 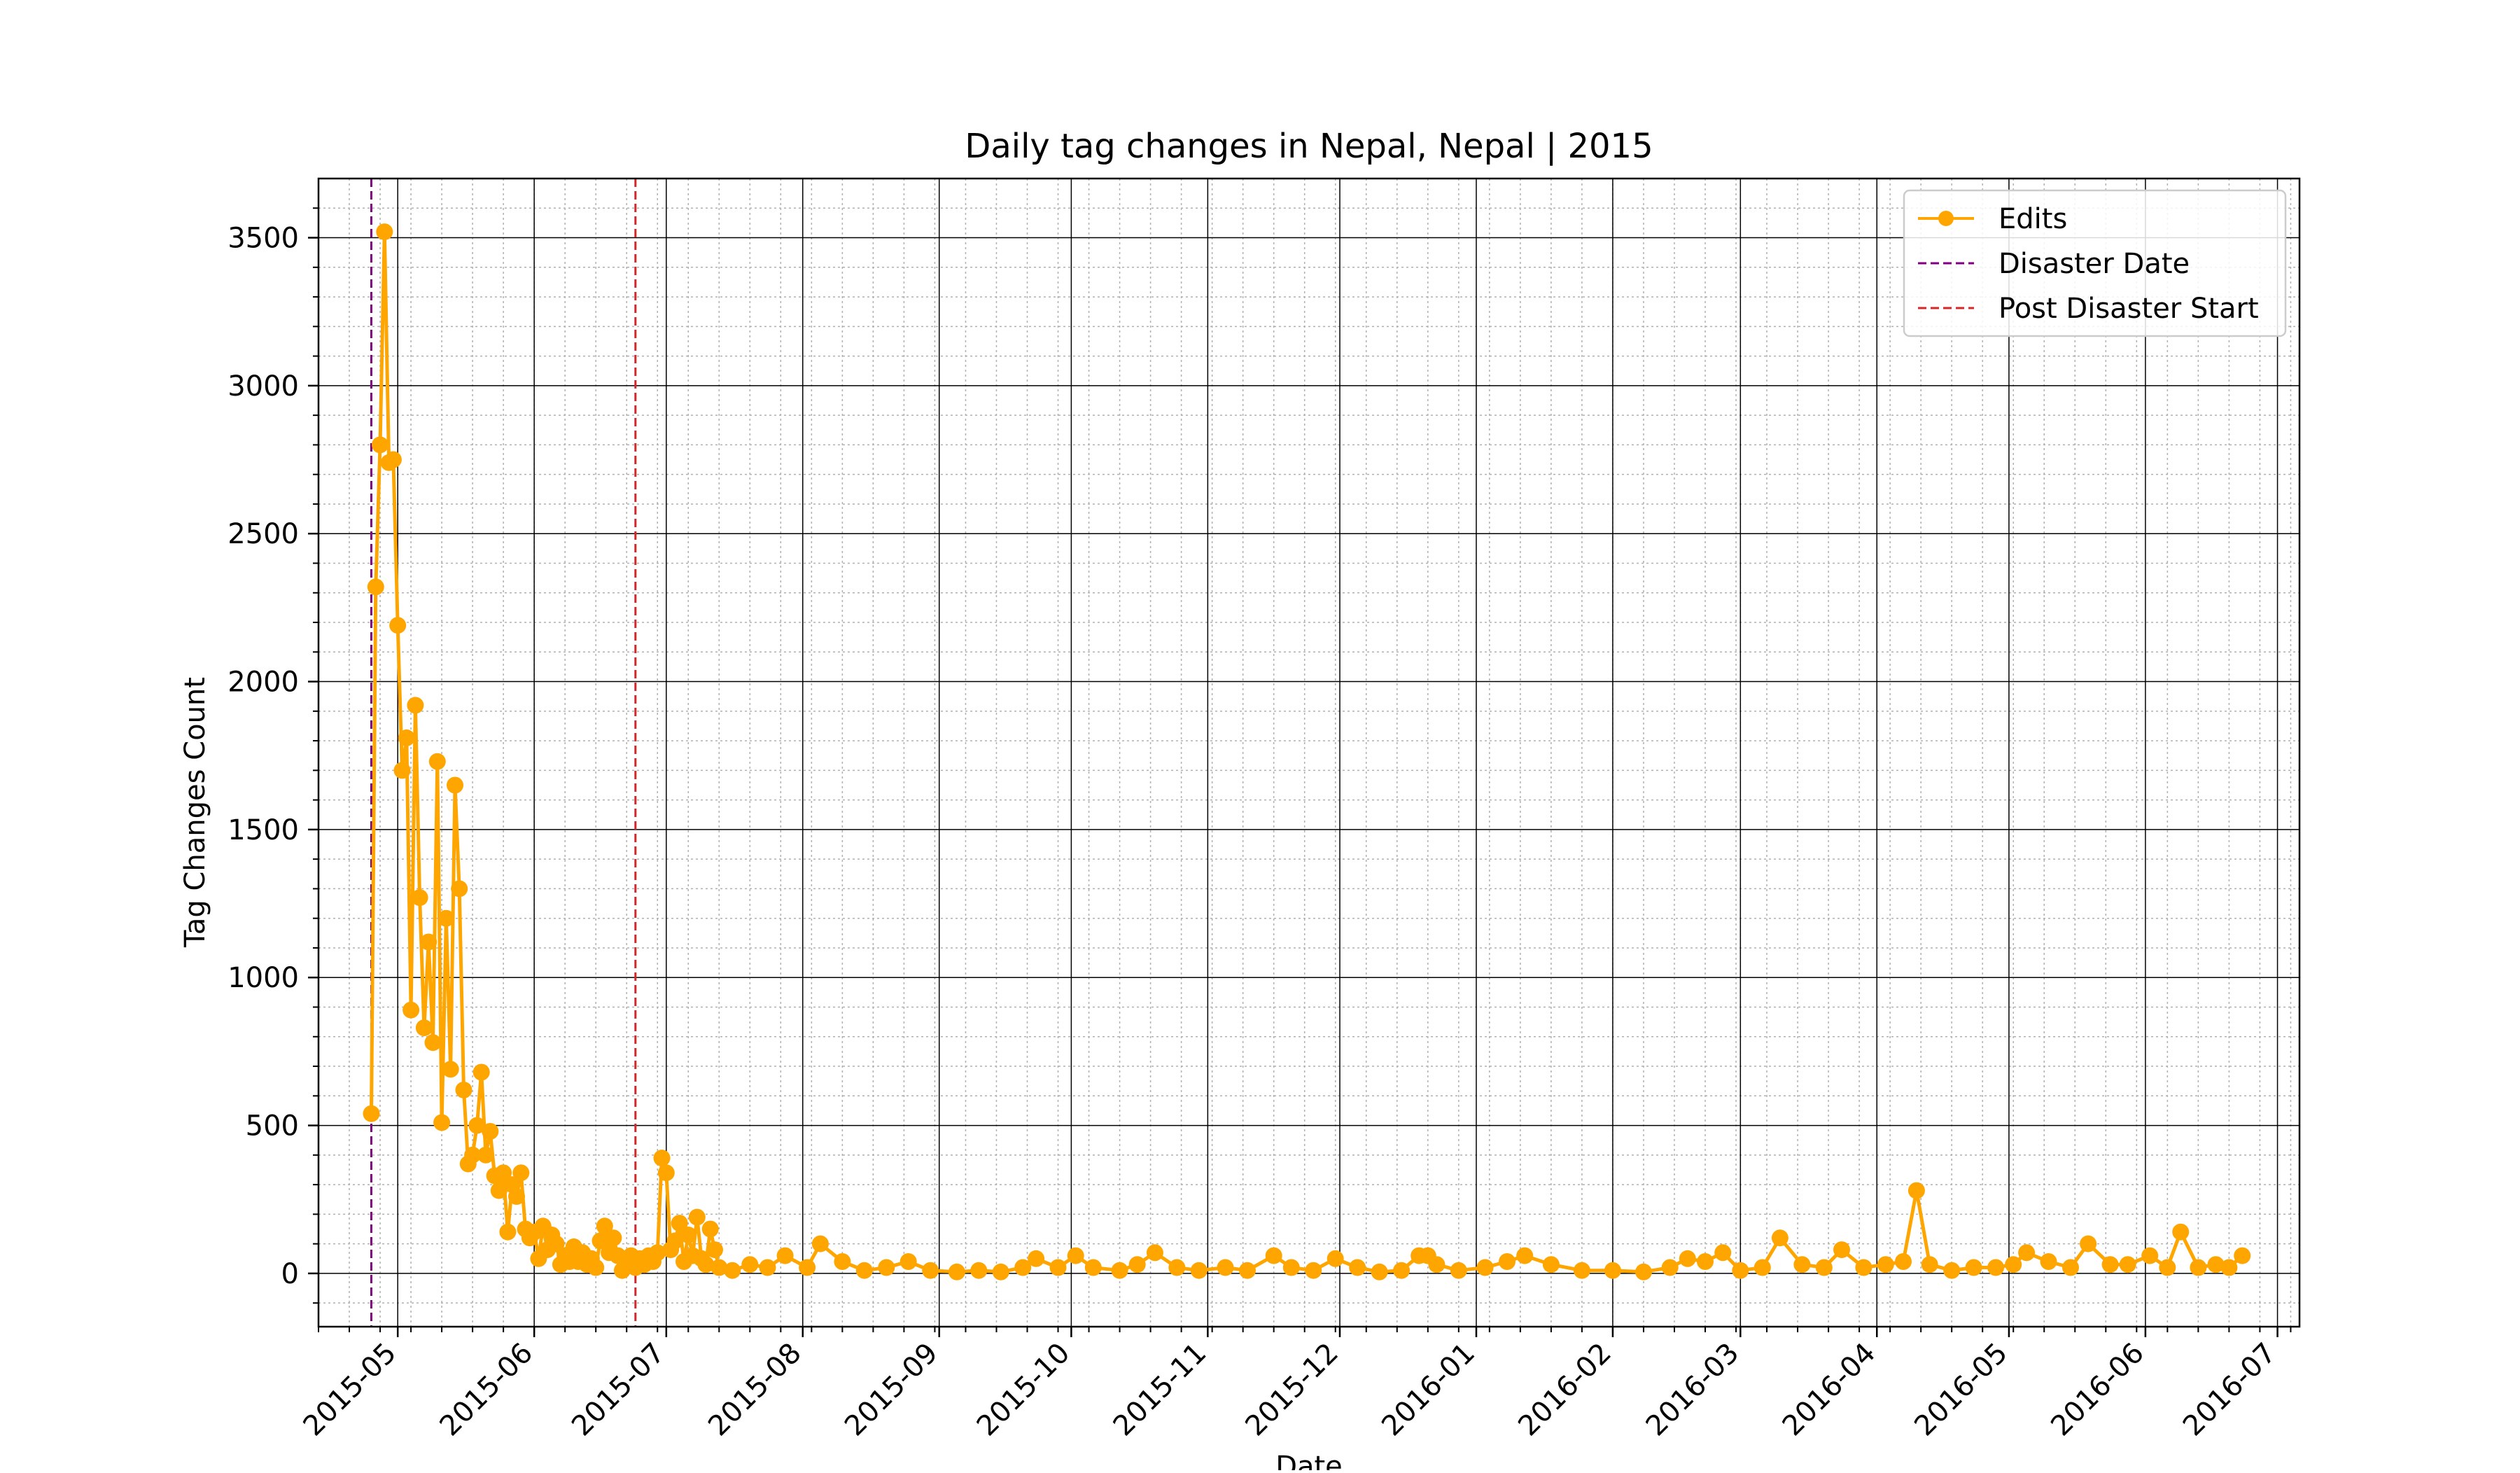 I want to click on y-tick-label: 1000, so click(x=263, y=978).